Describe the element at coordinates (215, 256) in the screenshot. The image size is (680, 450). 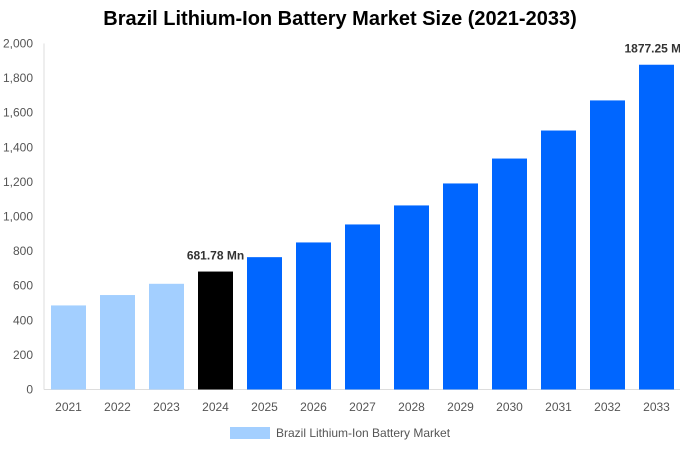
I see `data-label: 681.78 Mn` at that location.